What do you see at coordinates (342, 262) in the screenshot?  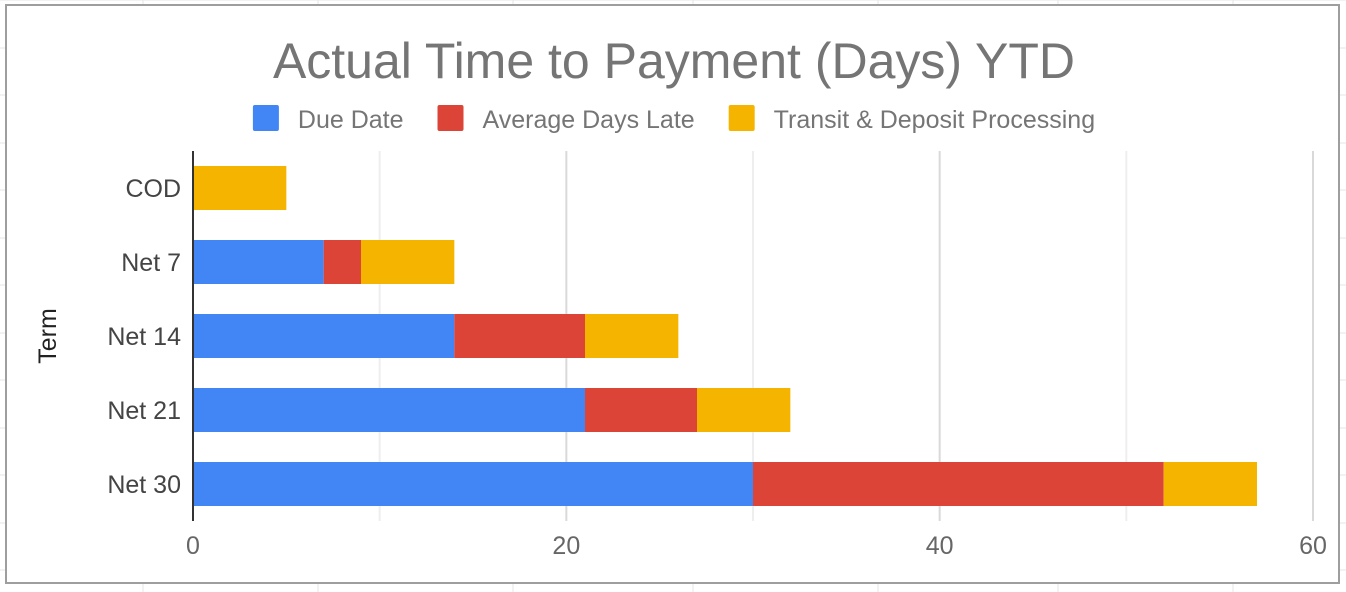 I see `bar-net-7-average-days-late` at bounding box center [342, 262].